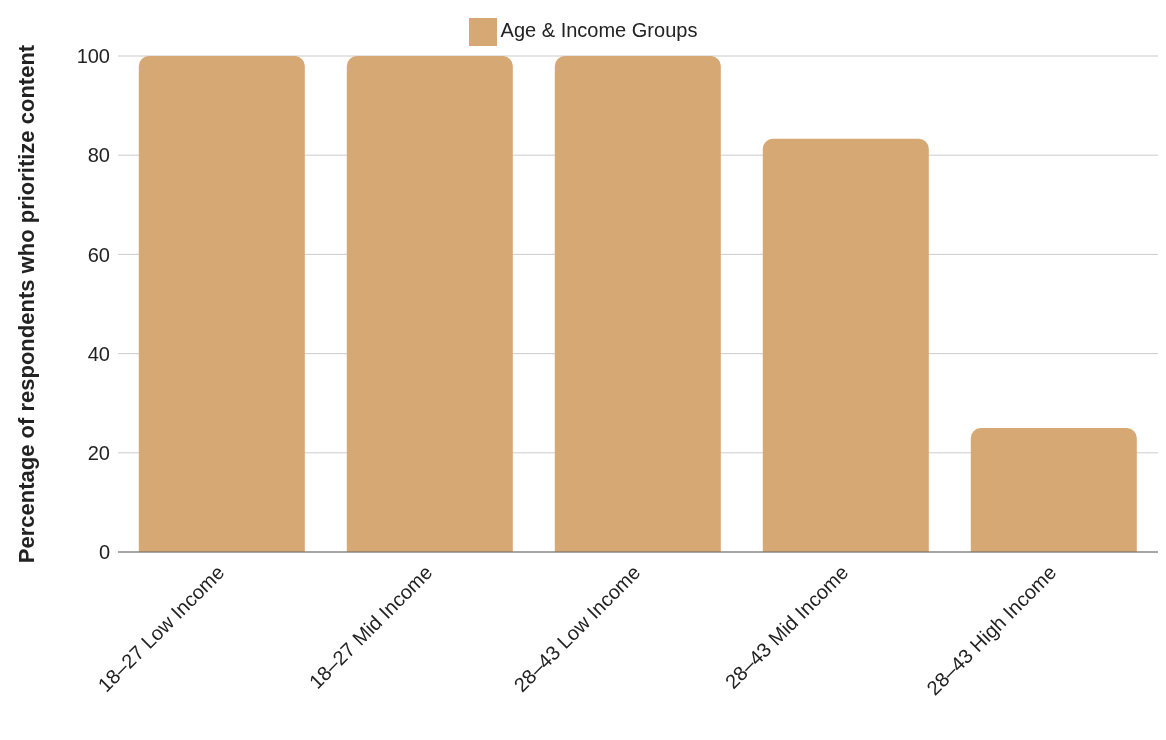 The image size is (1166, 740). I want to click on y-tick-label: 60, so click(98, 254).